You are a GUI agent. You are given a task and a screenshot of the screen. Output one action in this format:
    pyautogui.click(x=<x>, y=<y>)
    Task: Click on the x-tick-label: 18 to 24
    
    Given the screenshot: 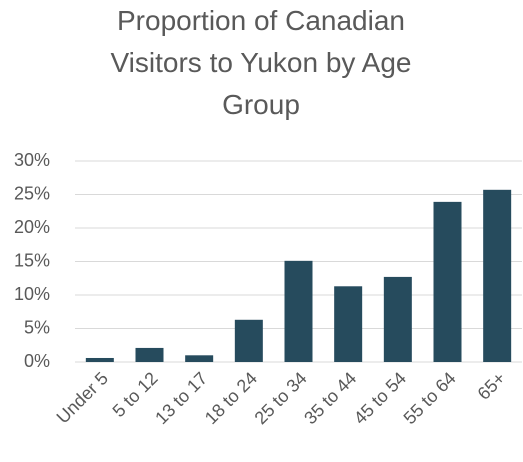 What is the action you would take?
    pyautogui.click(x=231, y=398)
    